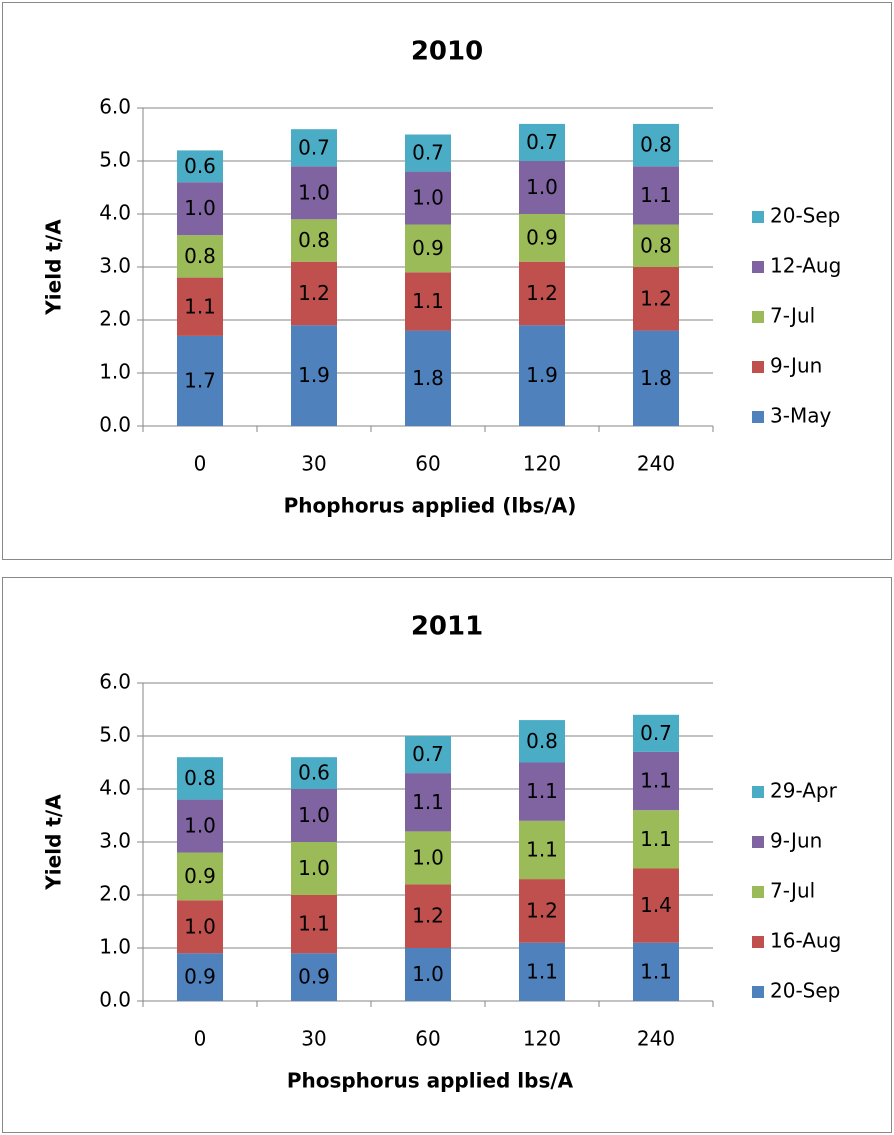 The image size is (894, 1135). I want to click on chart-title: 2011, so click(447, 627).